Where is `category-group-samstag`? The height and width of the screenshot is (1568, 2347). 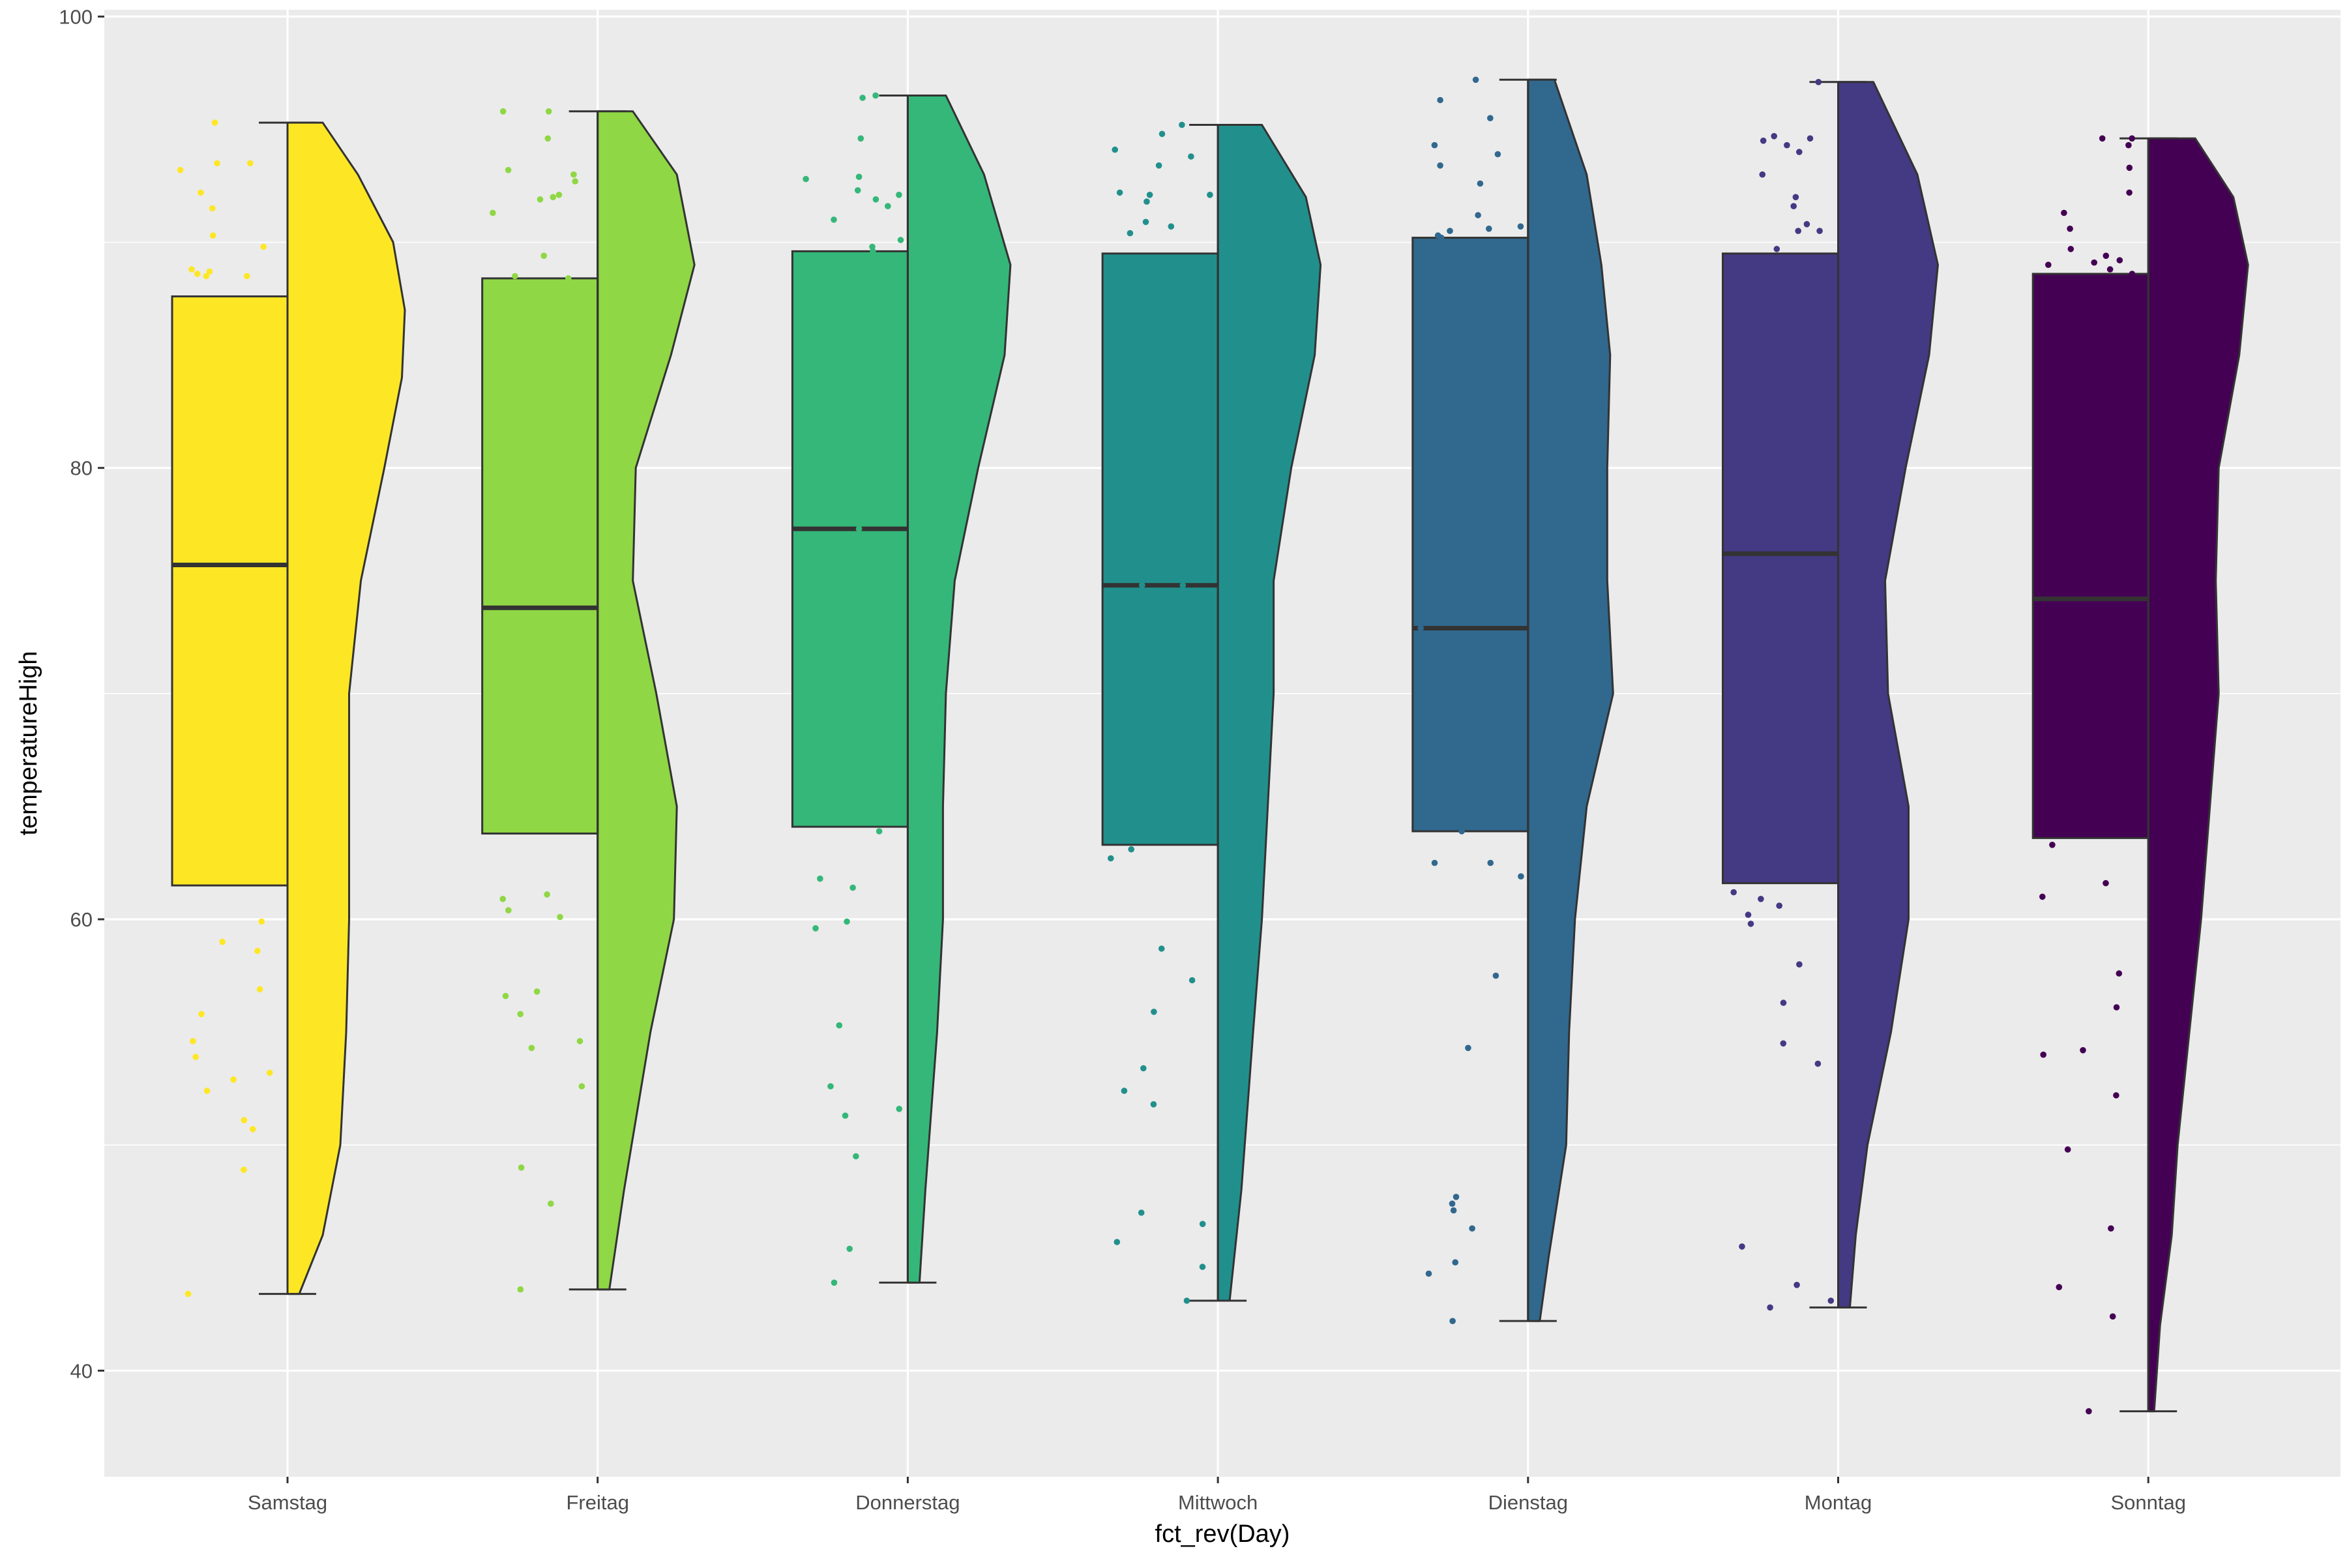 category-group-samstag is located at coordinates (288, 708).